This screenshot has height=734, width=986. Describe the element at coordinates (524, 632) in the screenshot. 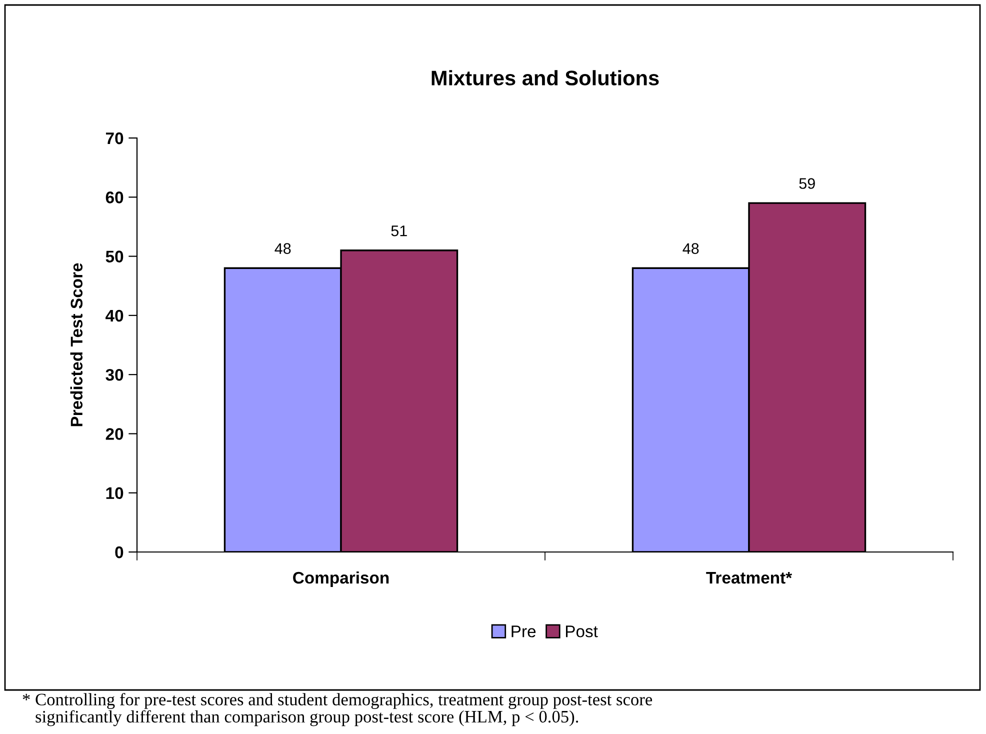

I see `legend-label: Pre` at that location.